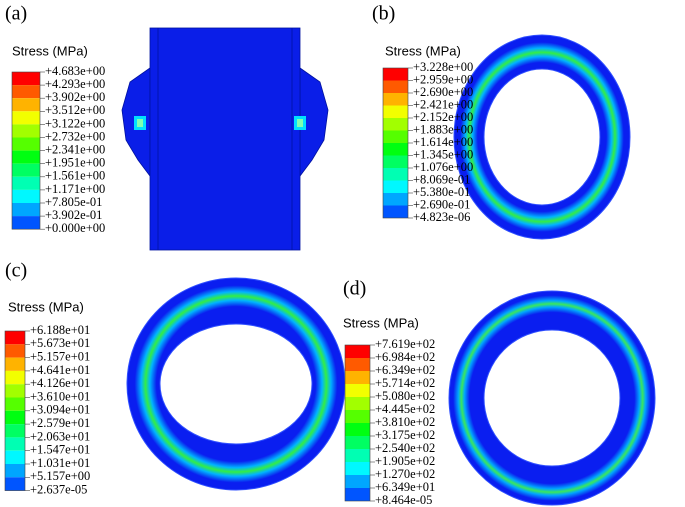 This screenshot has width=685, height=507. What do you see at coordinates (73, 202) in the screenshot?
I see `legend-label: +7.805e-01` at bounding box center [73, 202].